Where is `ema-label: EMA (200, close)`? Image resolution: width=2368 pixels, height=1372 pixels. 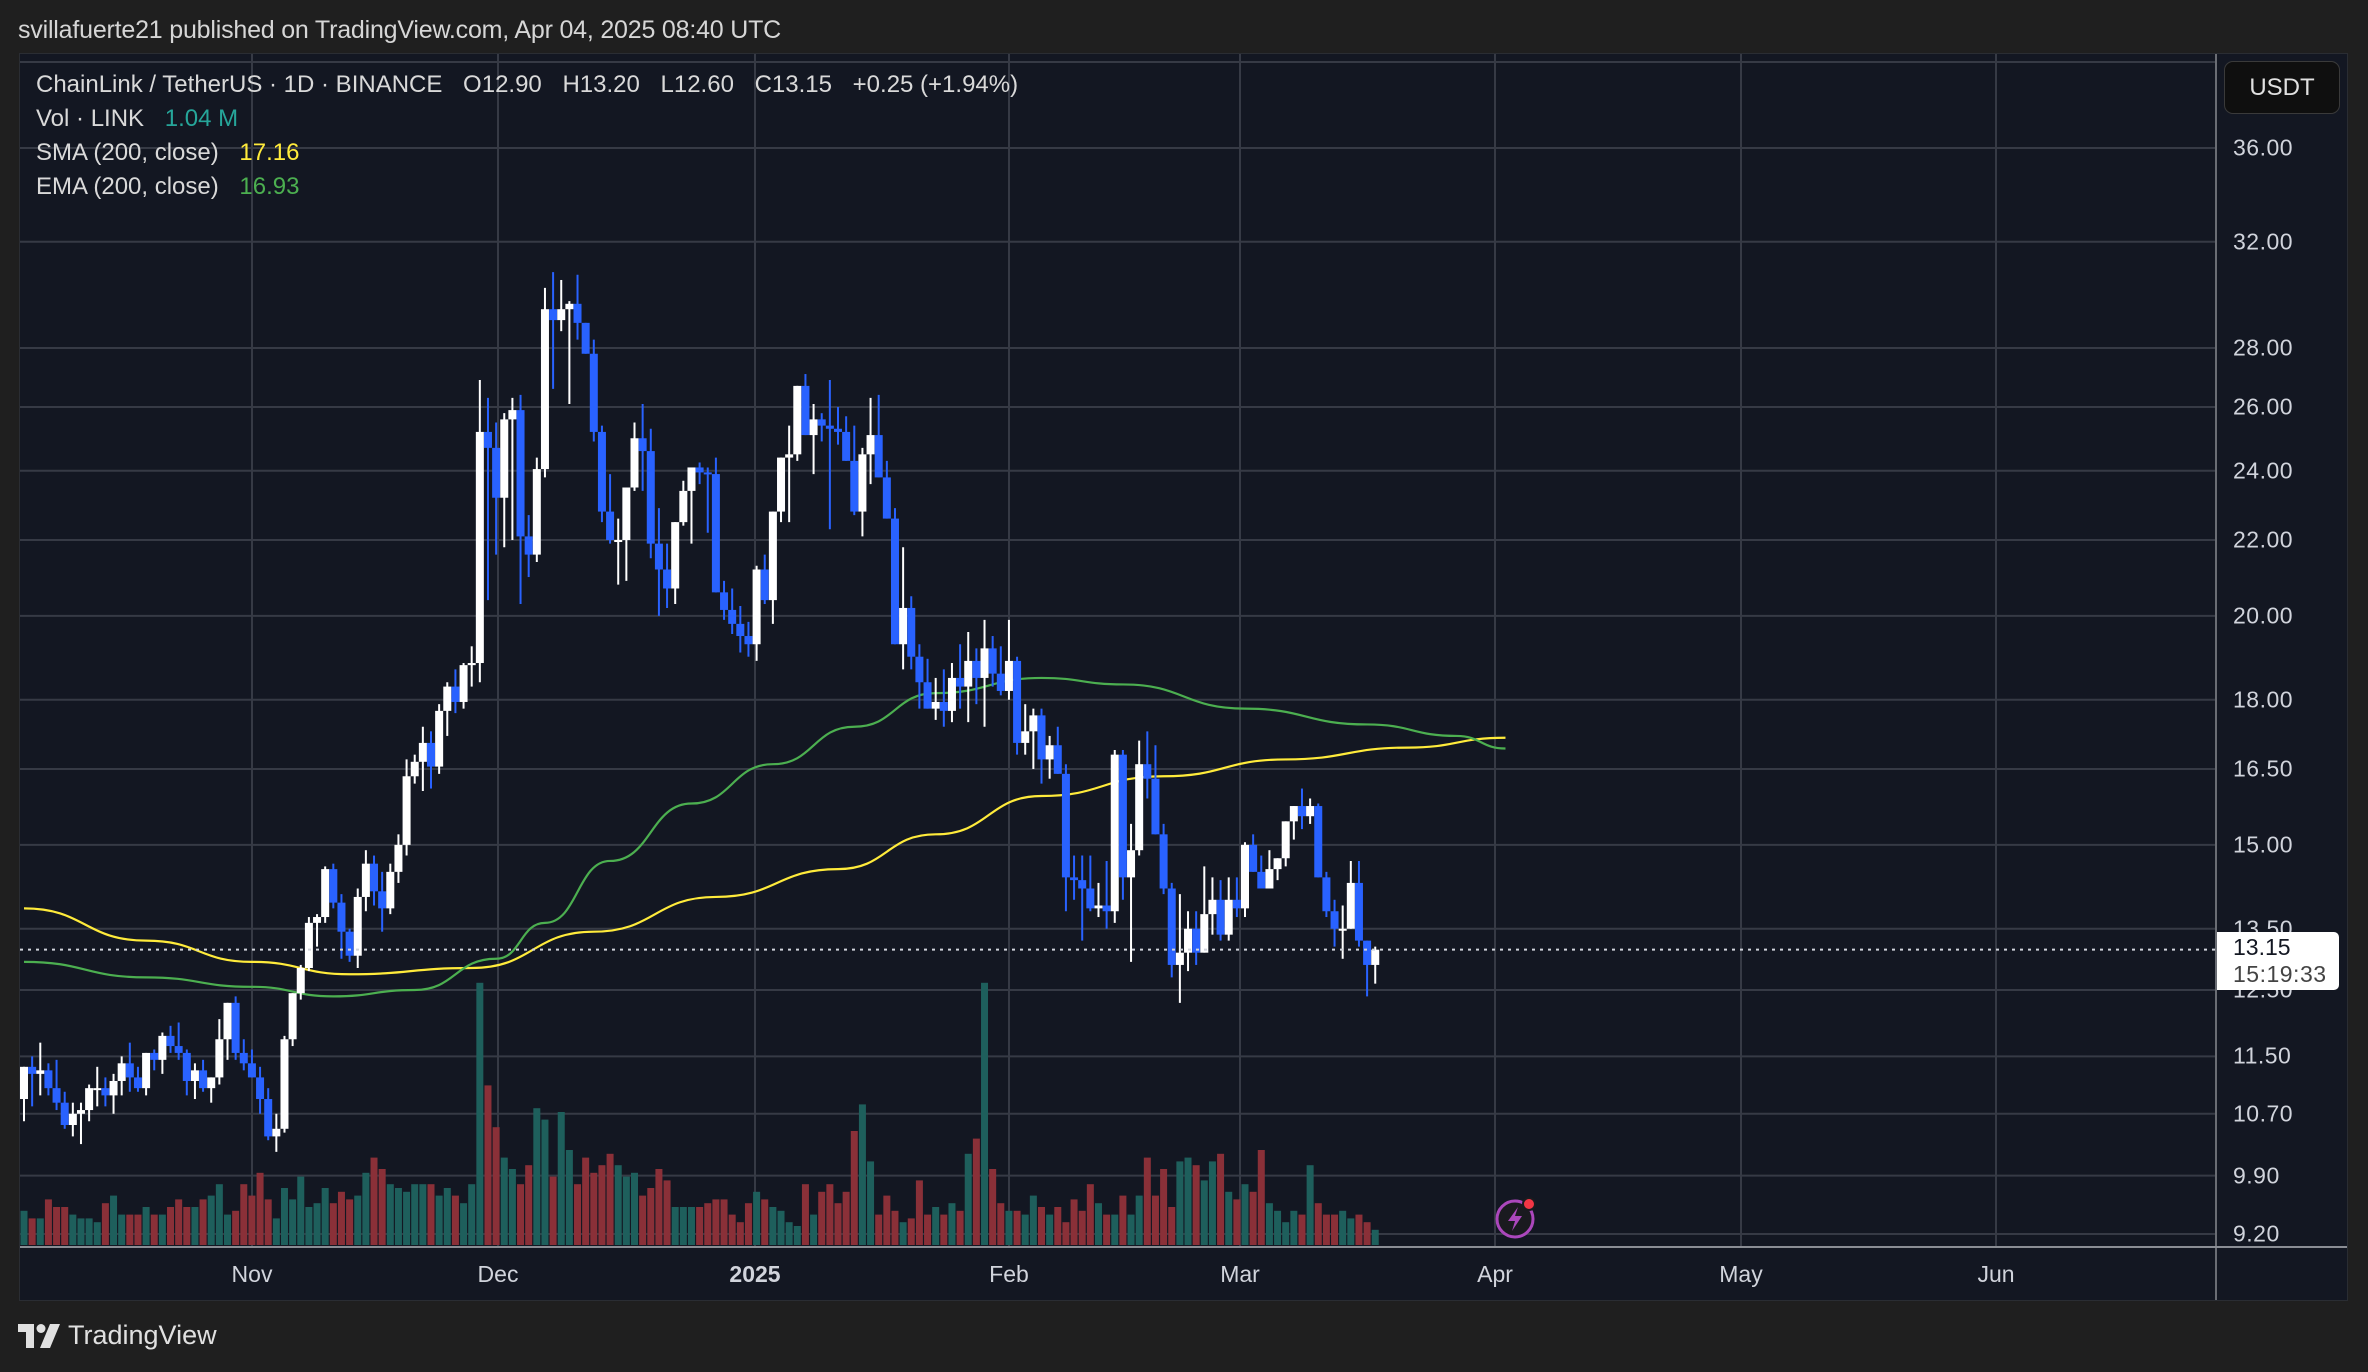 ema-label: EMA (200, close) is located at coordinates (127, 186).